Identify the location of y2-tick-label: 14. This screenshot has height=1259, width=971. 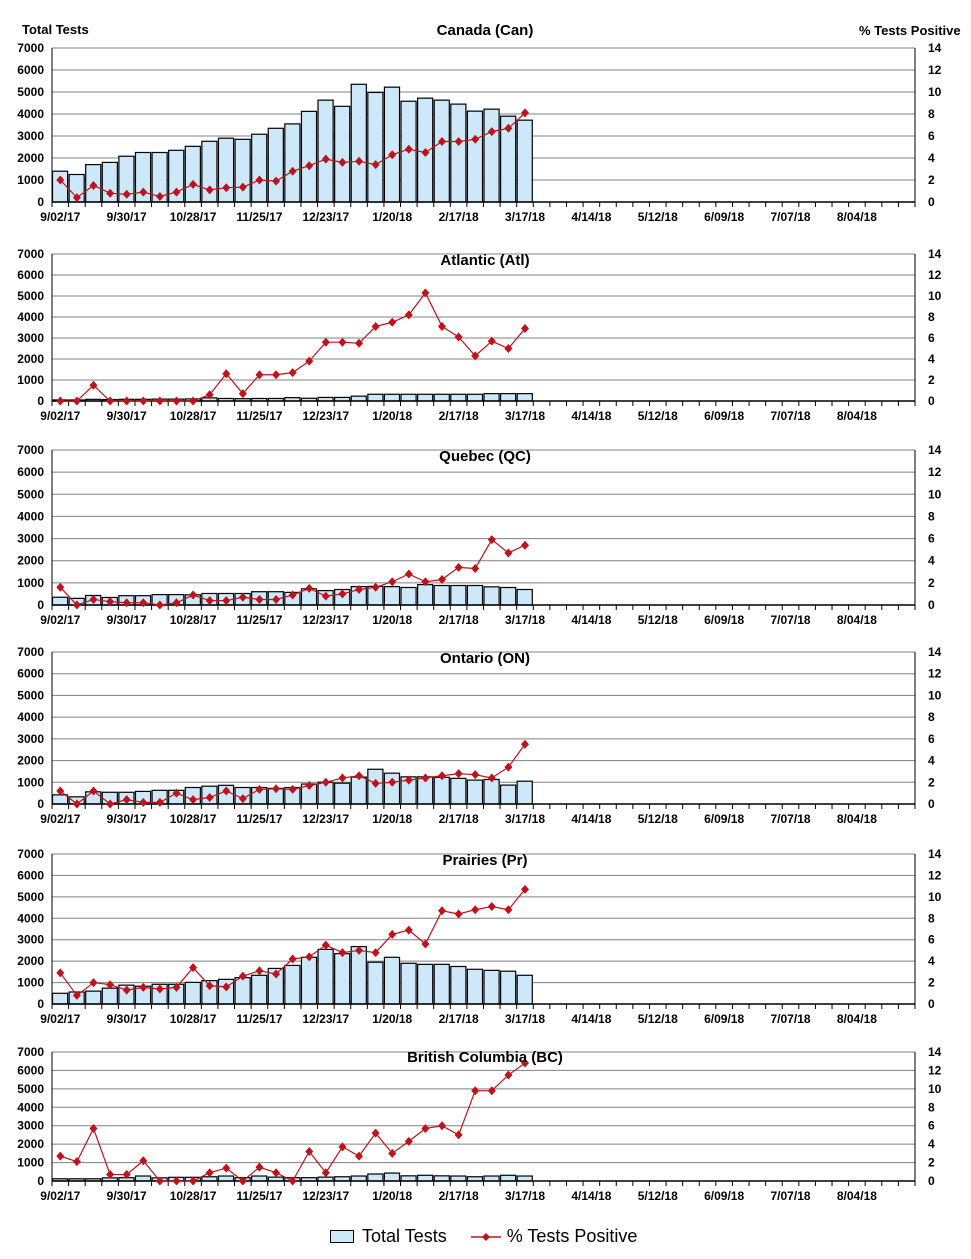
(935, 48).